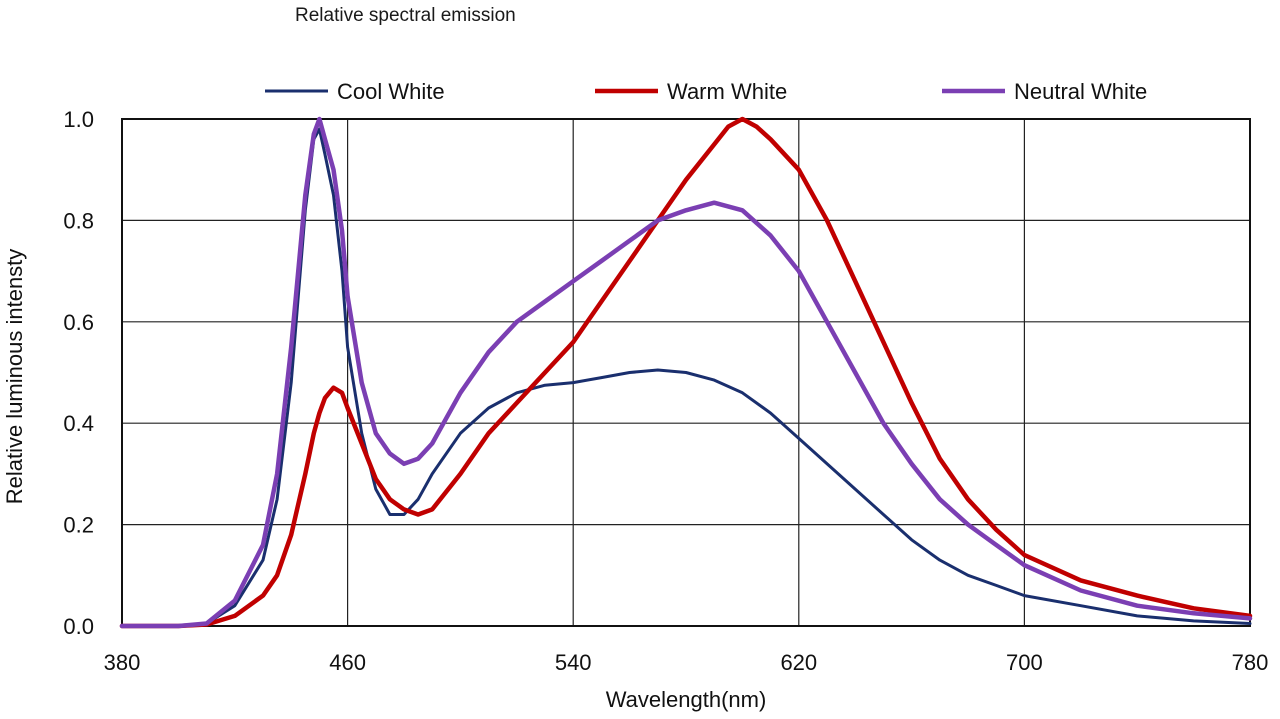  Describe the element at coordinates (573, 662) in the screenshot. I see `x-tick-label: 540` at that location.